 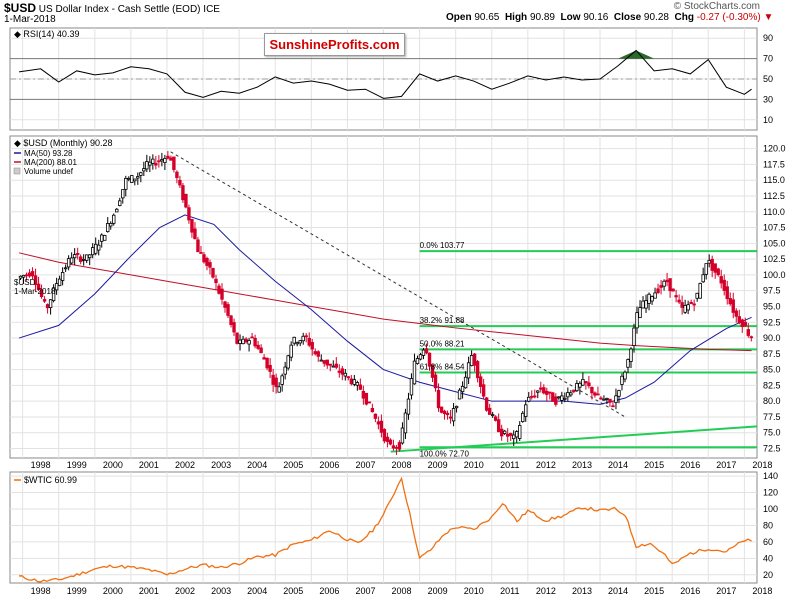 What do you see at coordinates (509, 591) in the screenshot?
I see `x-tick-label-wtic: 2011` at bounding box center [509, 591].